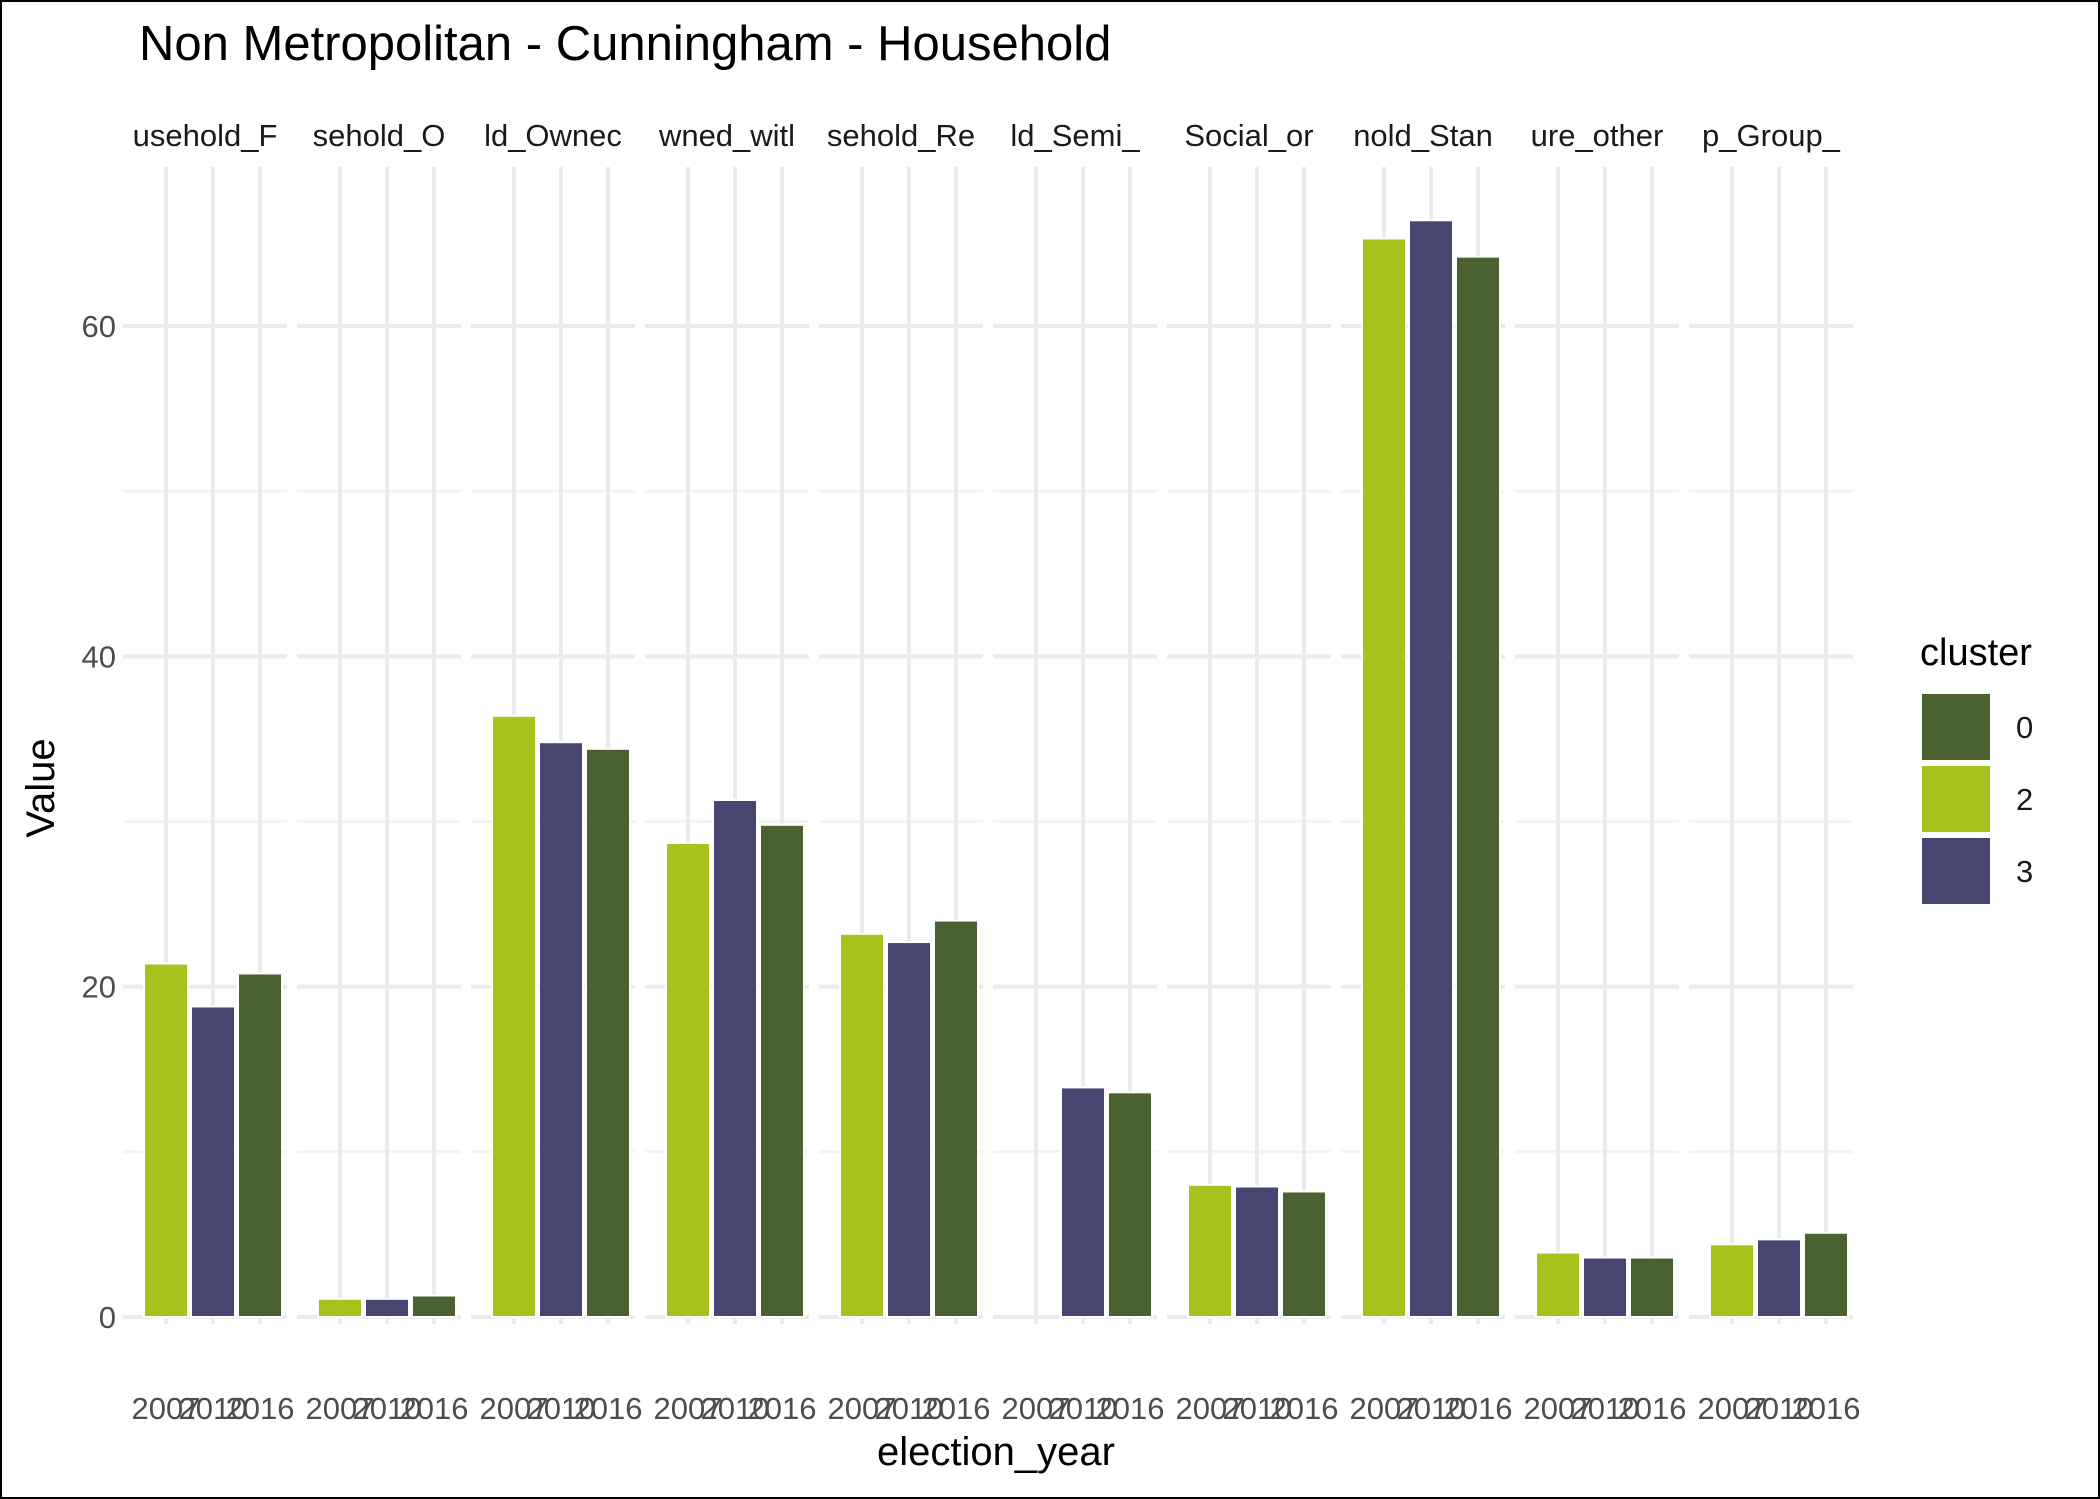 This screenshot has height=1499, width=2100. Describe the element at coordinates (1976, 653) in the screenshot. I see `legend-title: cluster` at that location.